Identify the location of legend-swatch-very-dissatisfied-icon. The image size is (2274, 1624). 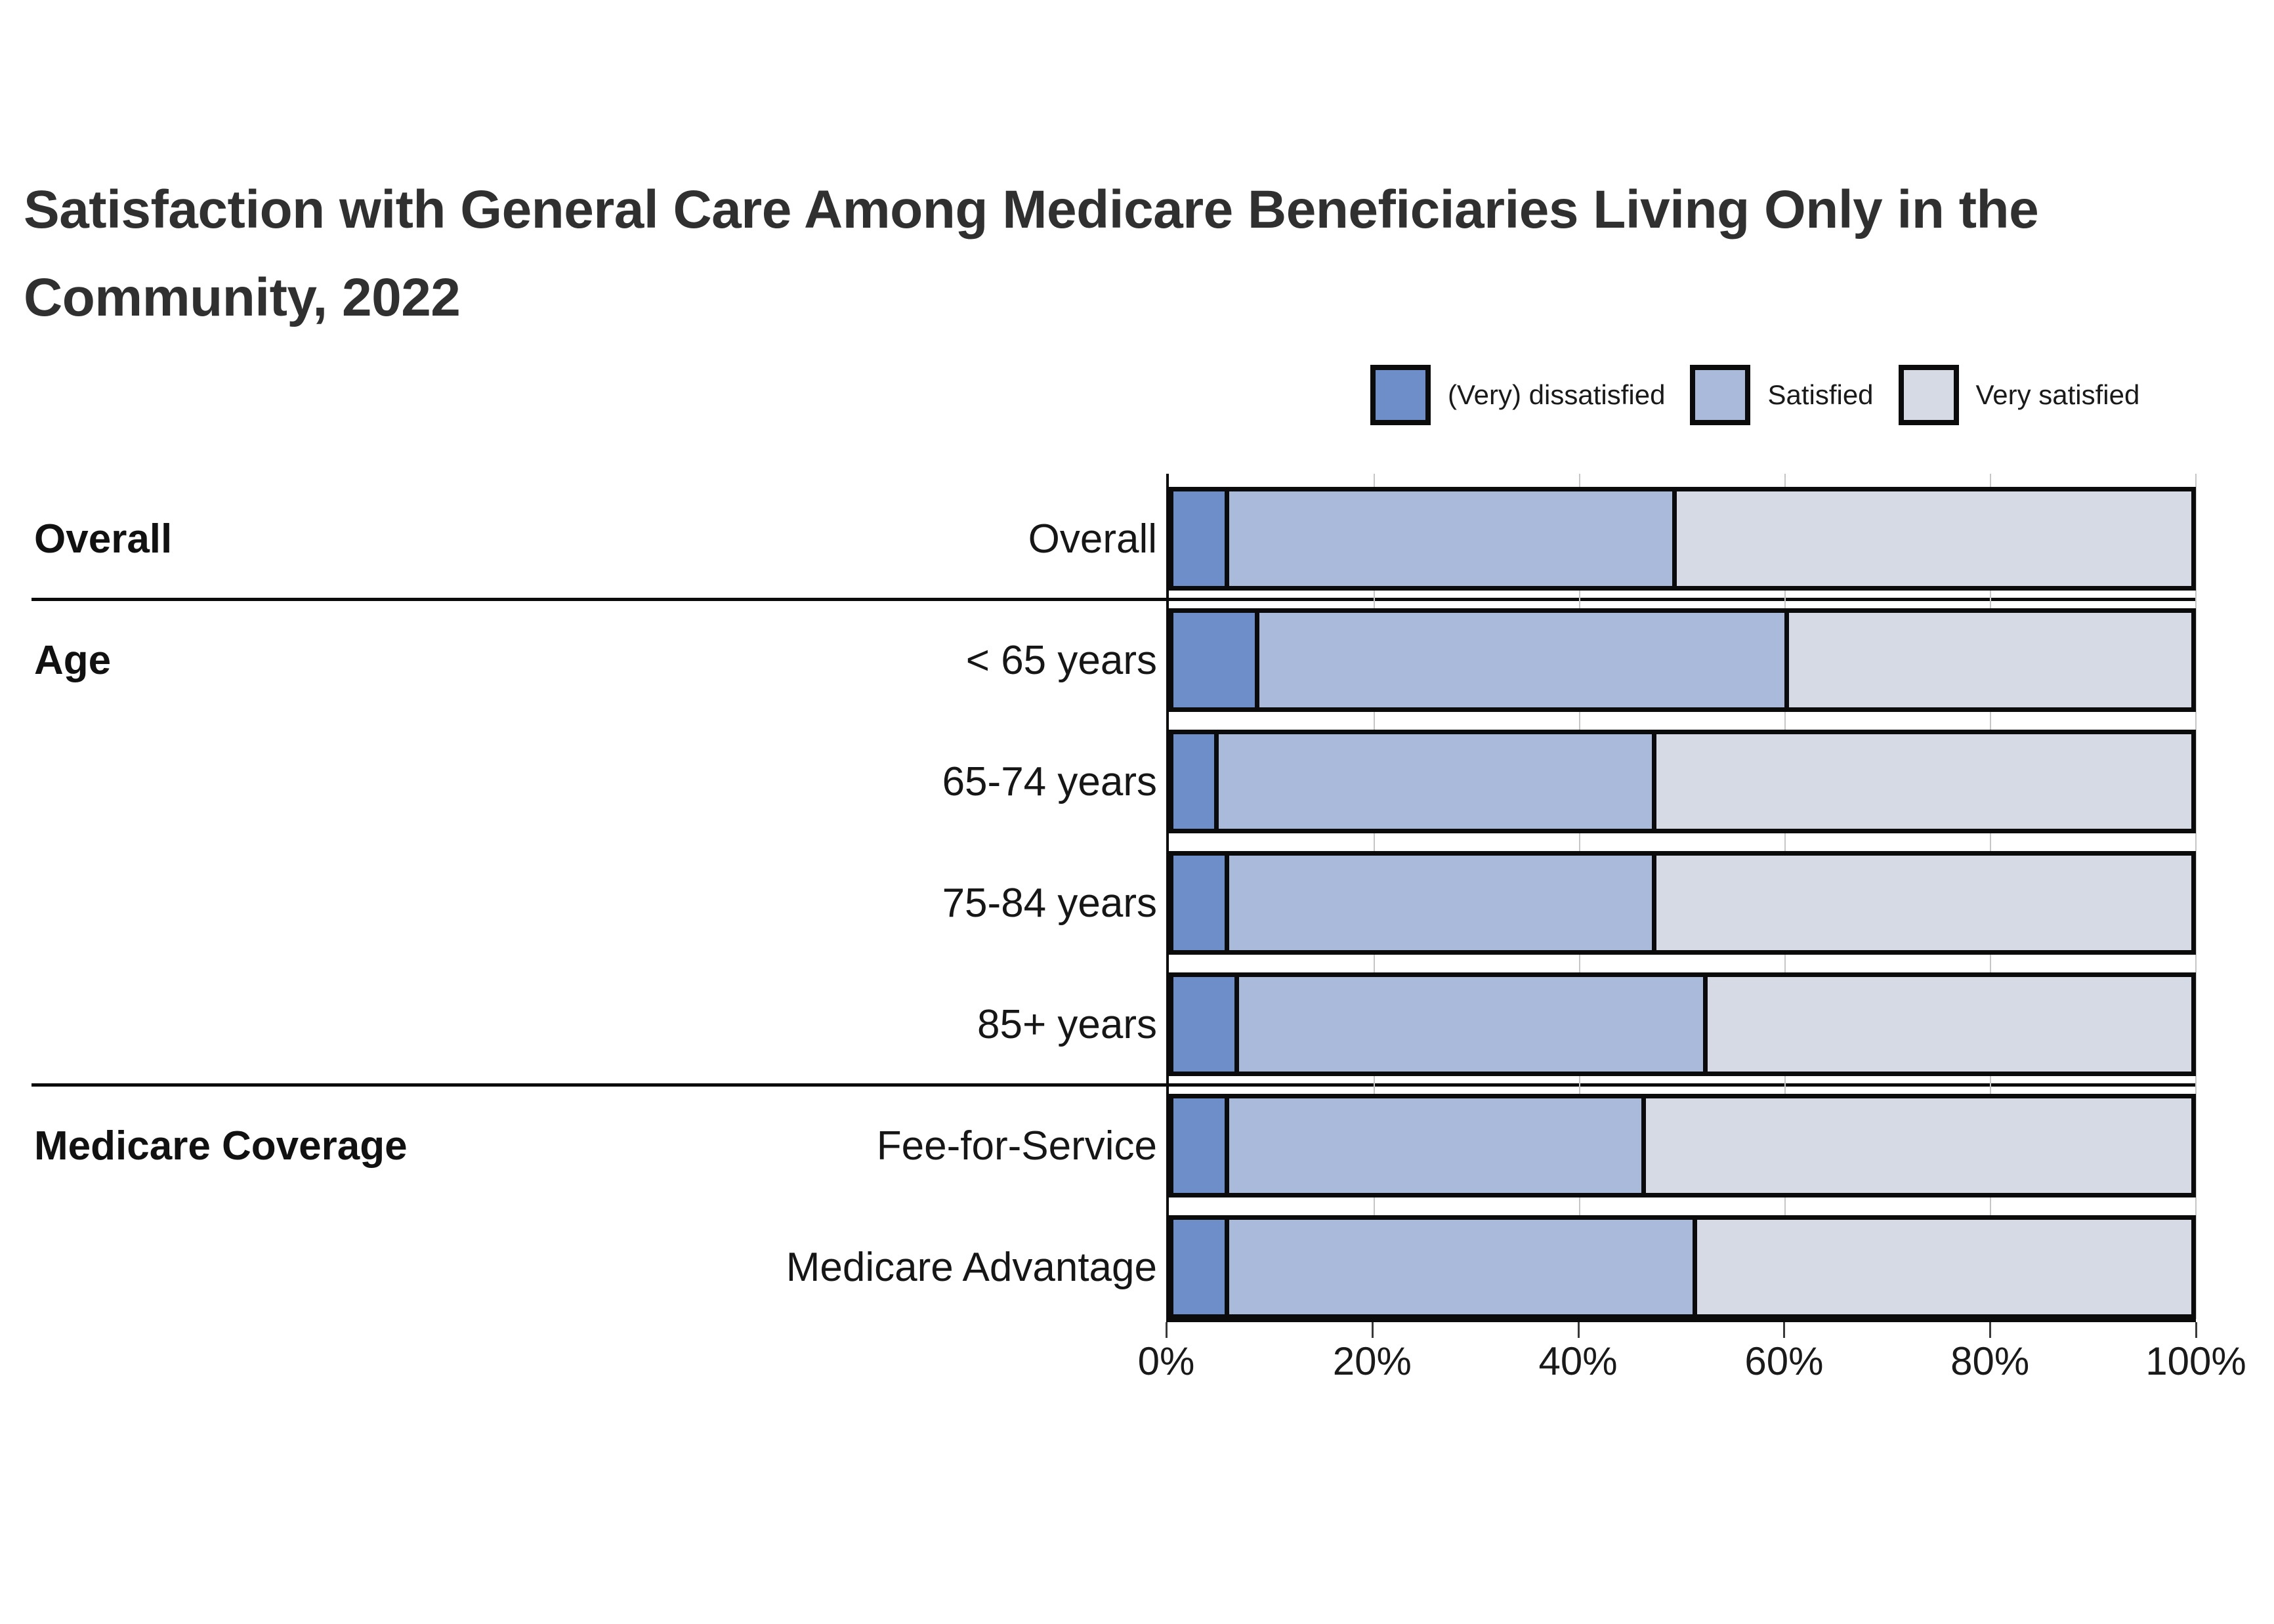
(1400, 395).